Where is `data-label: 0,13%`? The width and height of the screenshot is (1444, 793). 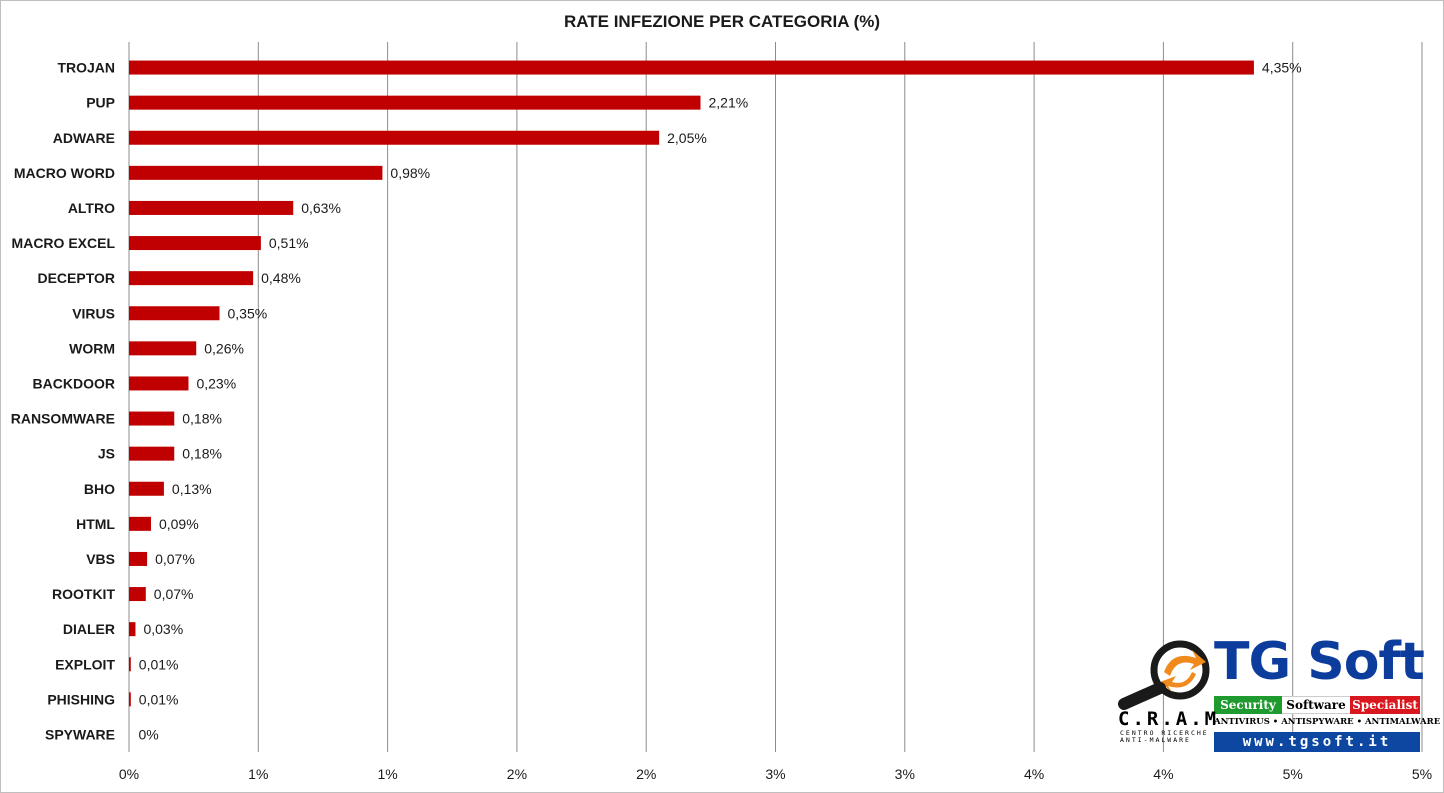 data-label: 0,13% is located at coordinates (192, 489).